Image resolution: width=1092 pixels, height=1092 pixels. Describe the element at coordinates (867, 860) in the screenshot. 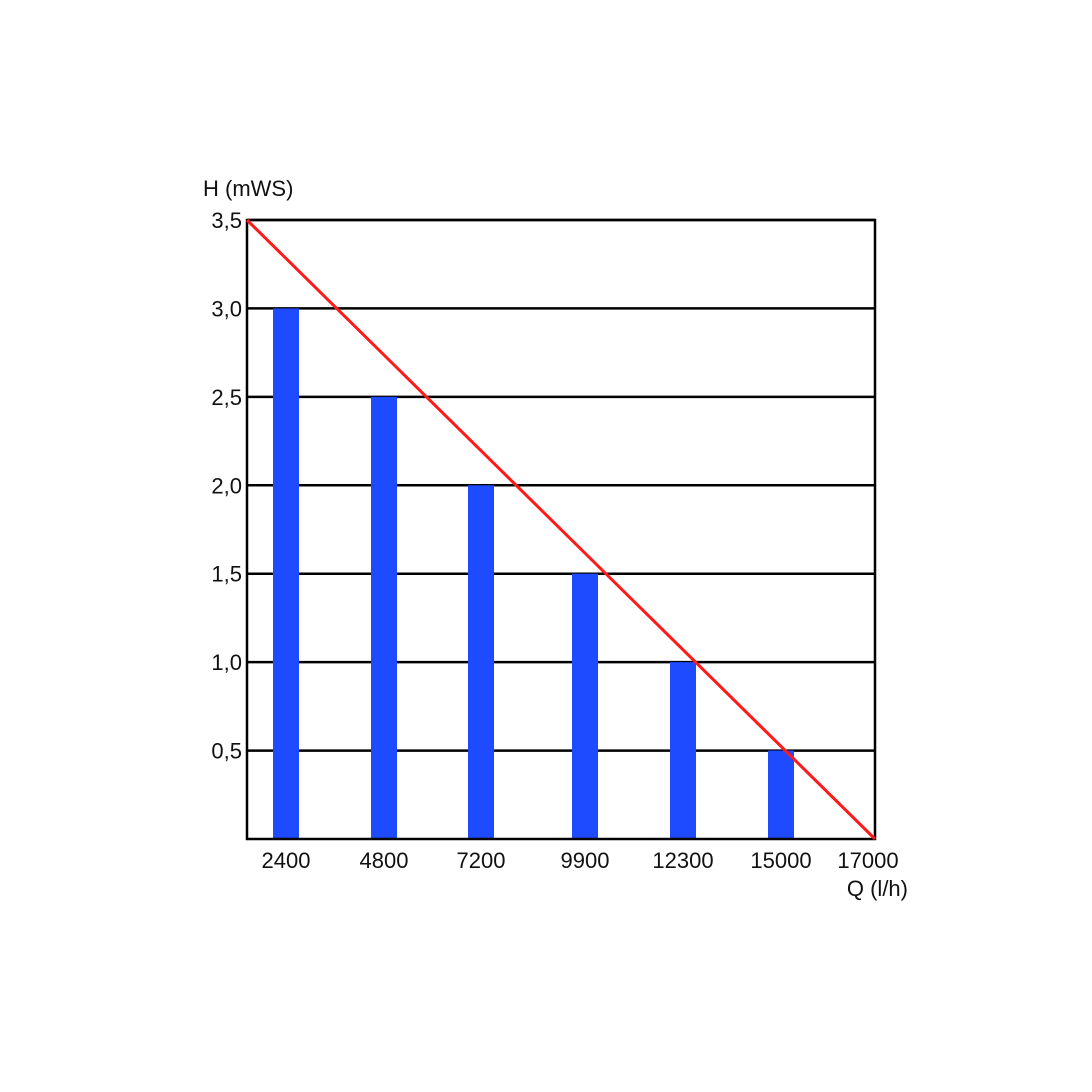

I see `x-tick-label: 17000` at that location.